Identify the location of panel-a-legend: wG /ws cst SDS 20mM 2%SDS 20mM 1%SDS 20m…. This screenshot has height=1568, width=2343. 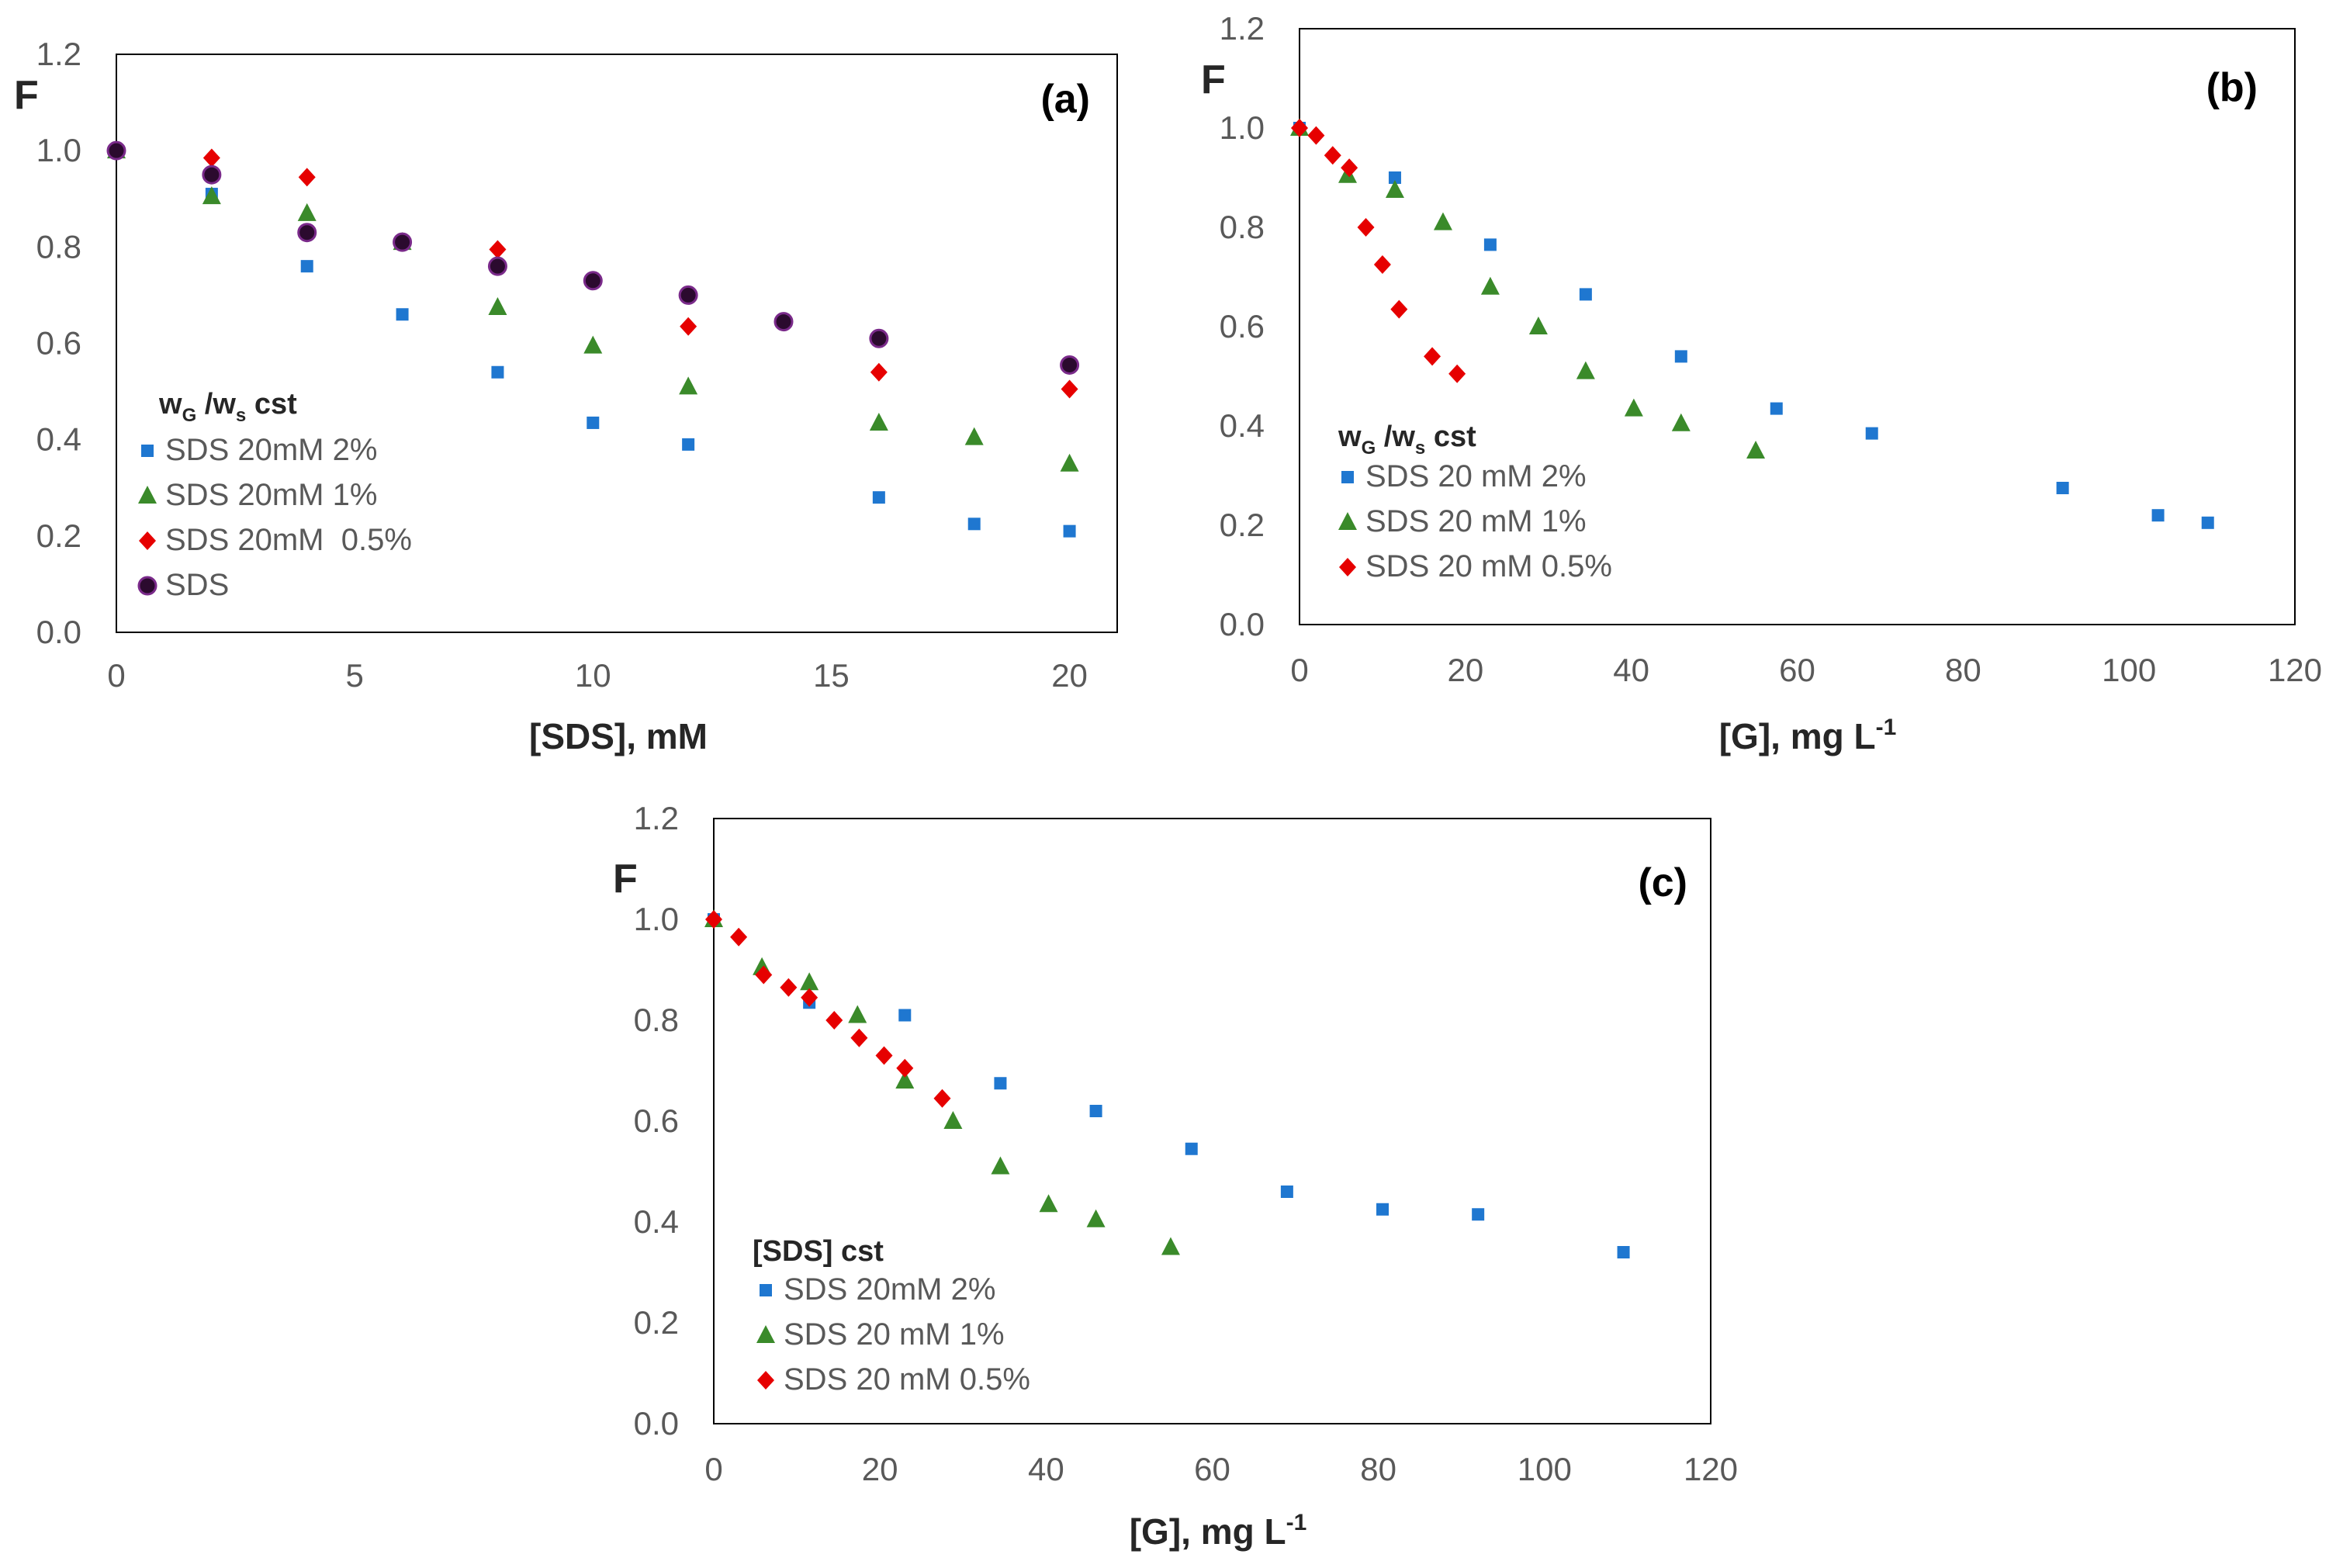
(274, 495).